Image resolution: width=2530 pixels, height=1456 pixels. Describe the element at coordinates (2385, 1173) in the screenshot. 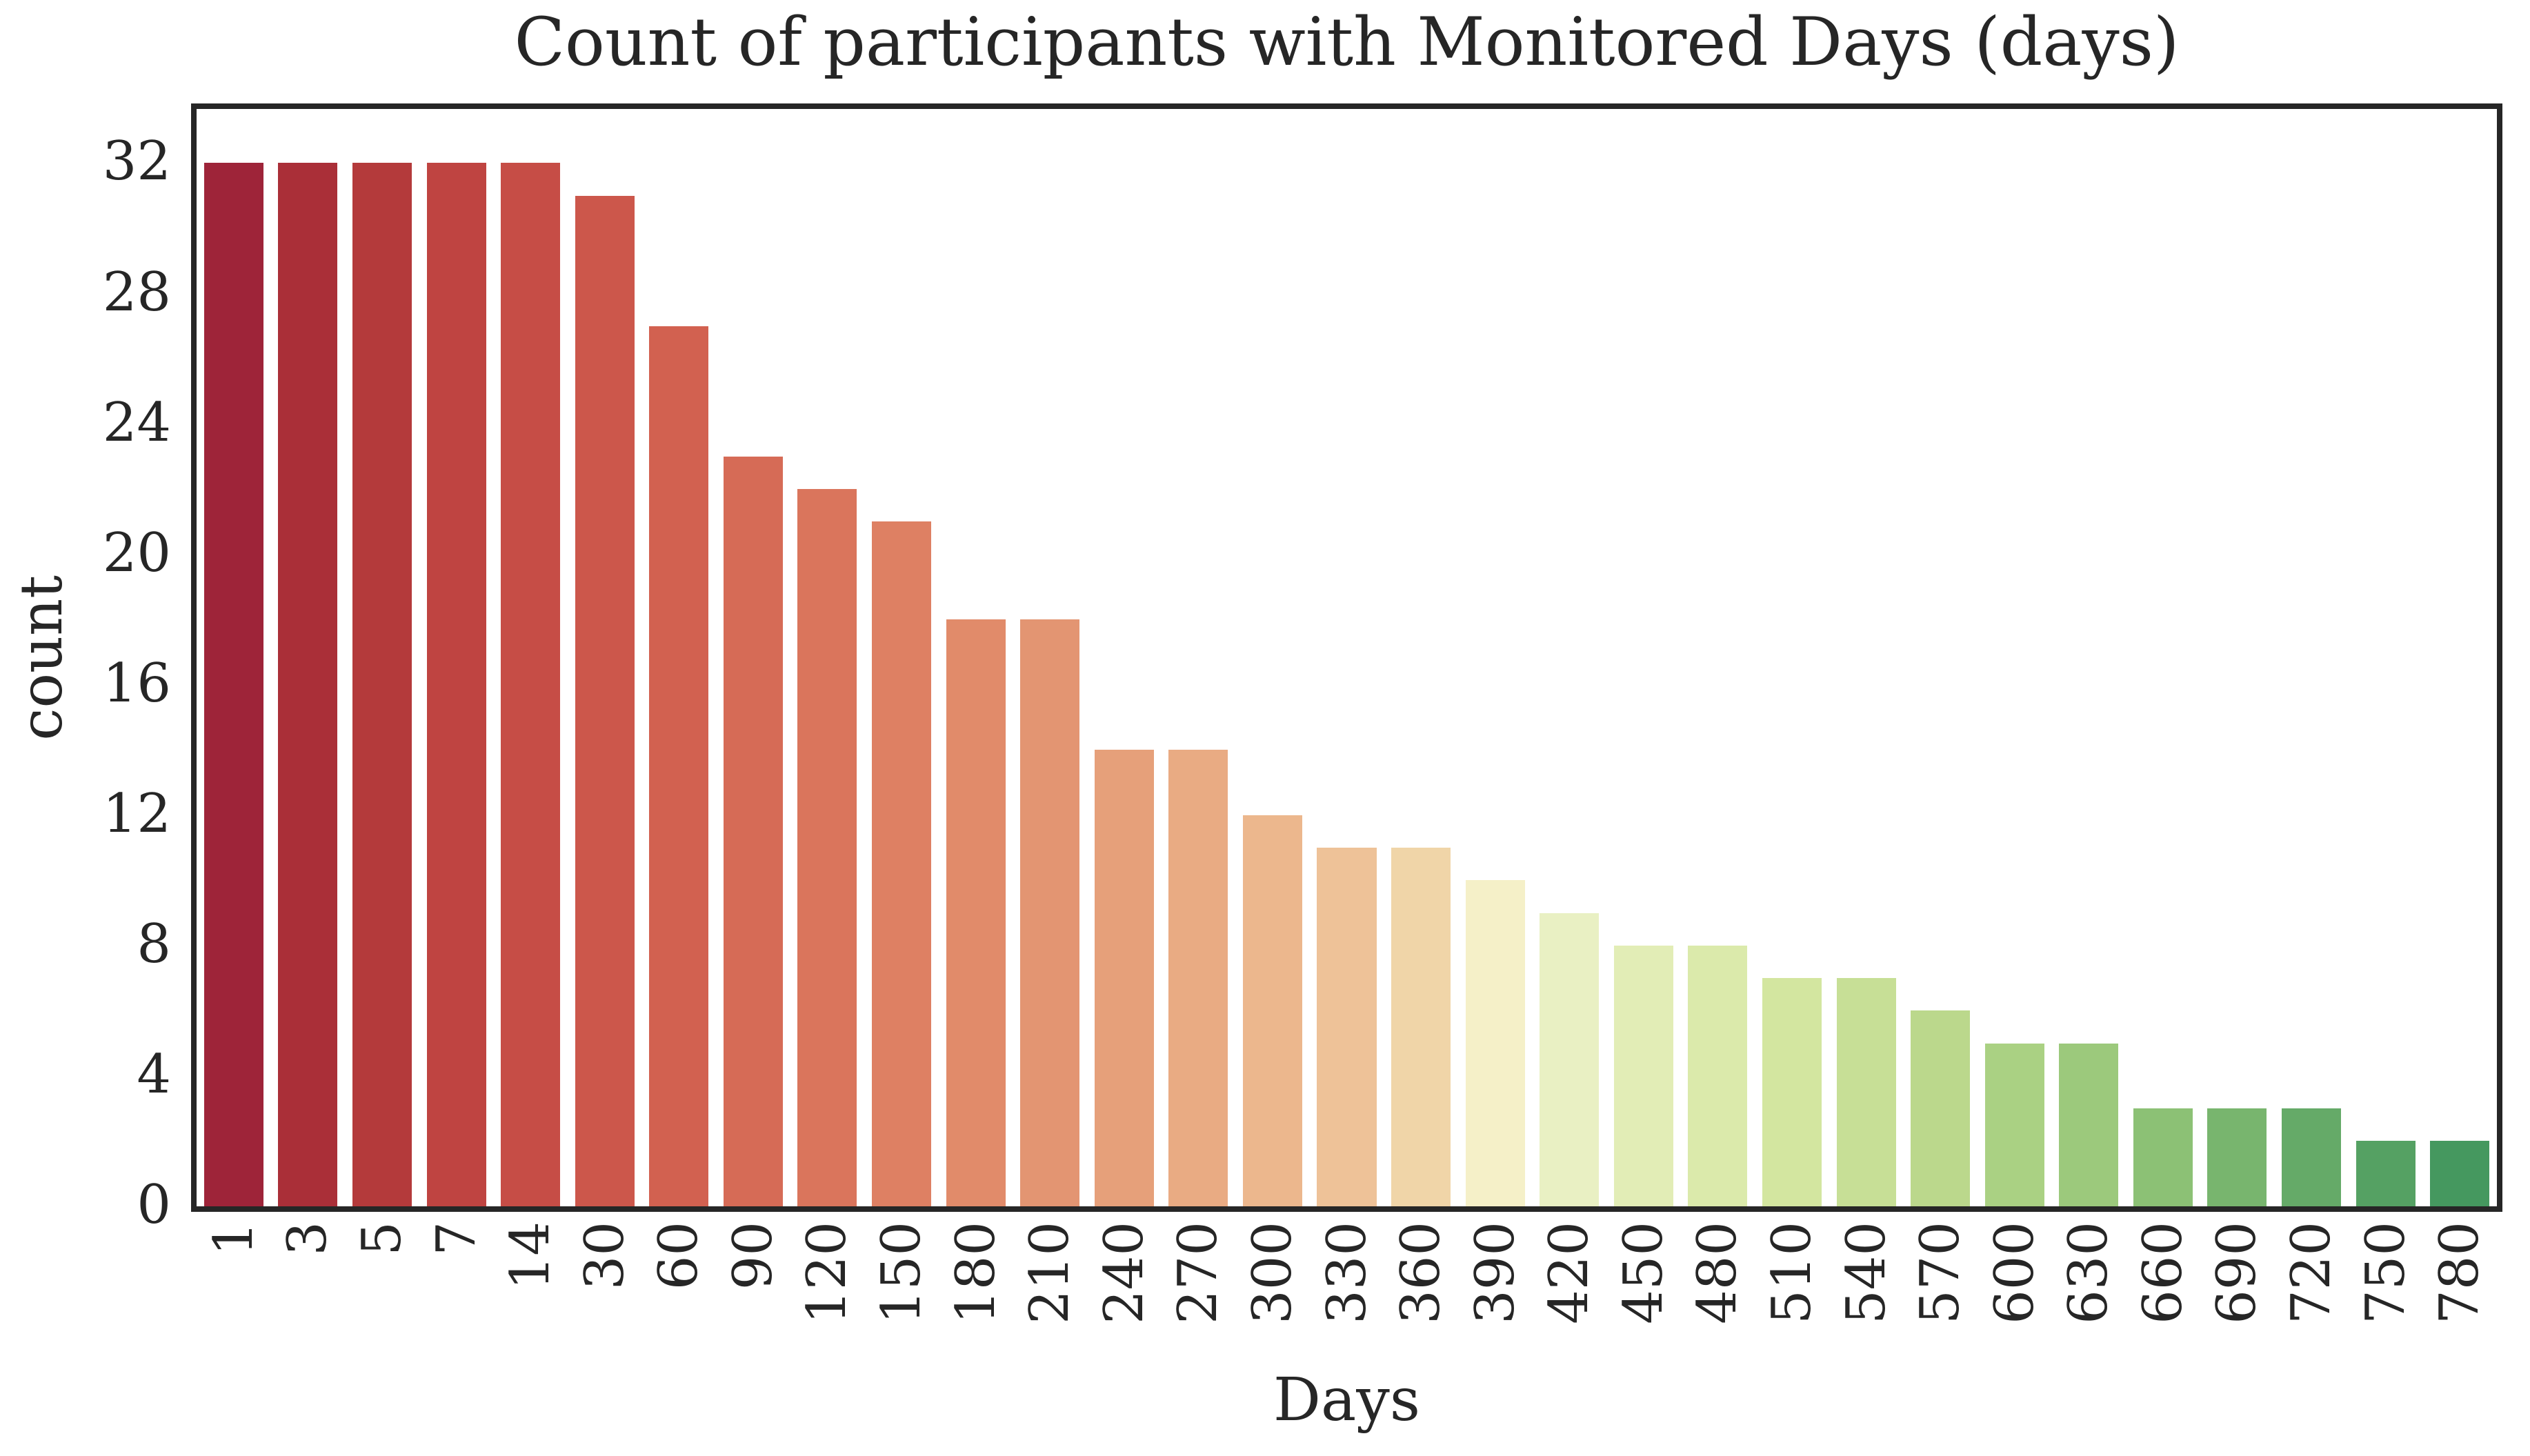

I see `bar-750-days` at that location.